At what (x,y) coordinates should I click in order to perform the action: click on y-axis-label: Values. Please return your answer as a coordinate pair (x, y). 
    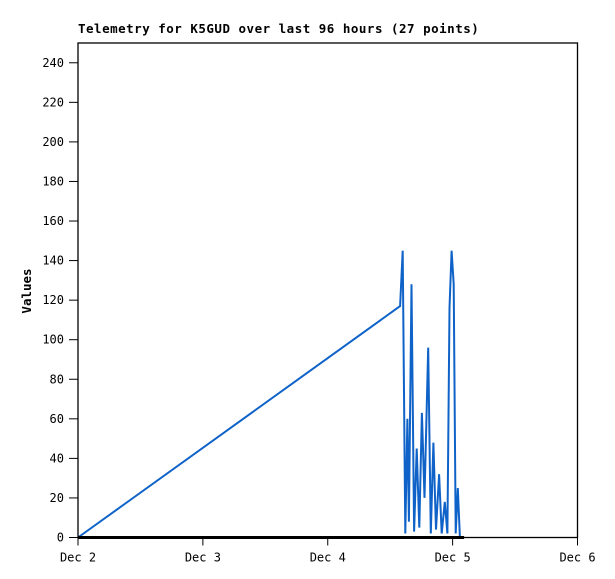
    Looking at the image, I should click on (26, 290).